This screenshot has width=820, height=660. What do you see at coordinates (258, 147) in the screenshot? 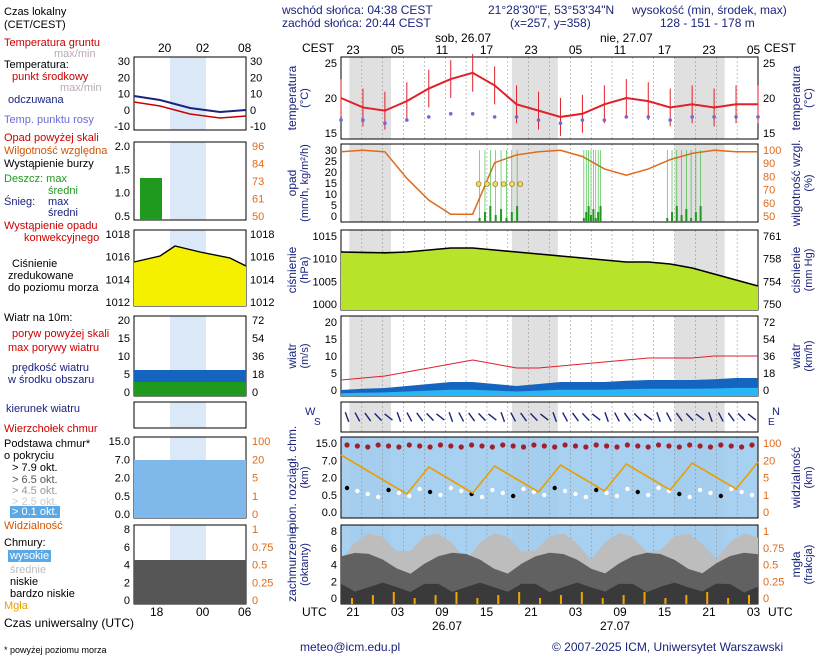
I see `legend-tick-right: 96` at bounding box center [258, 147].